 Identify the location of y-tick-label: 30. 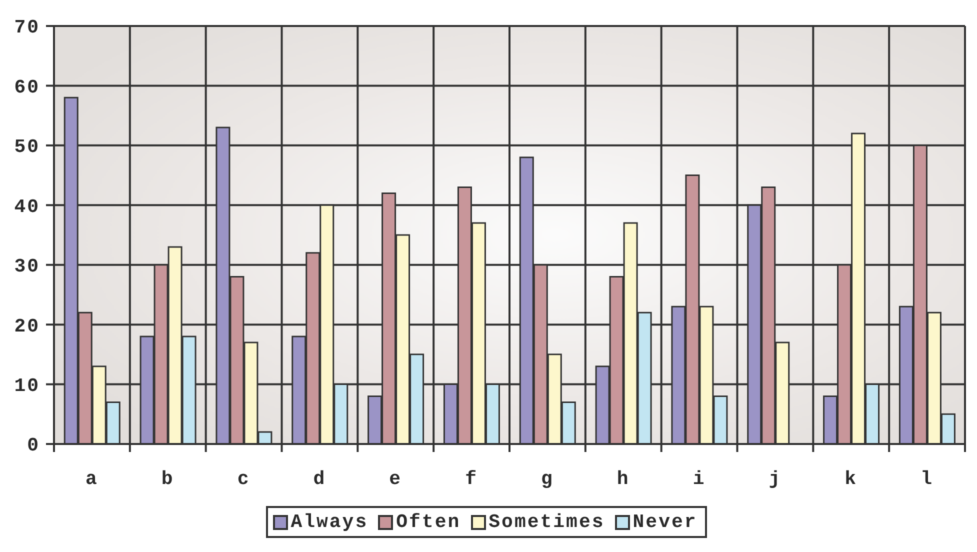
(27, 267).